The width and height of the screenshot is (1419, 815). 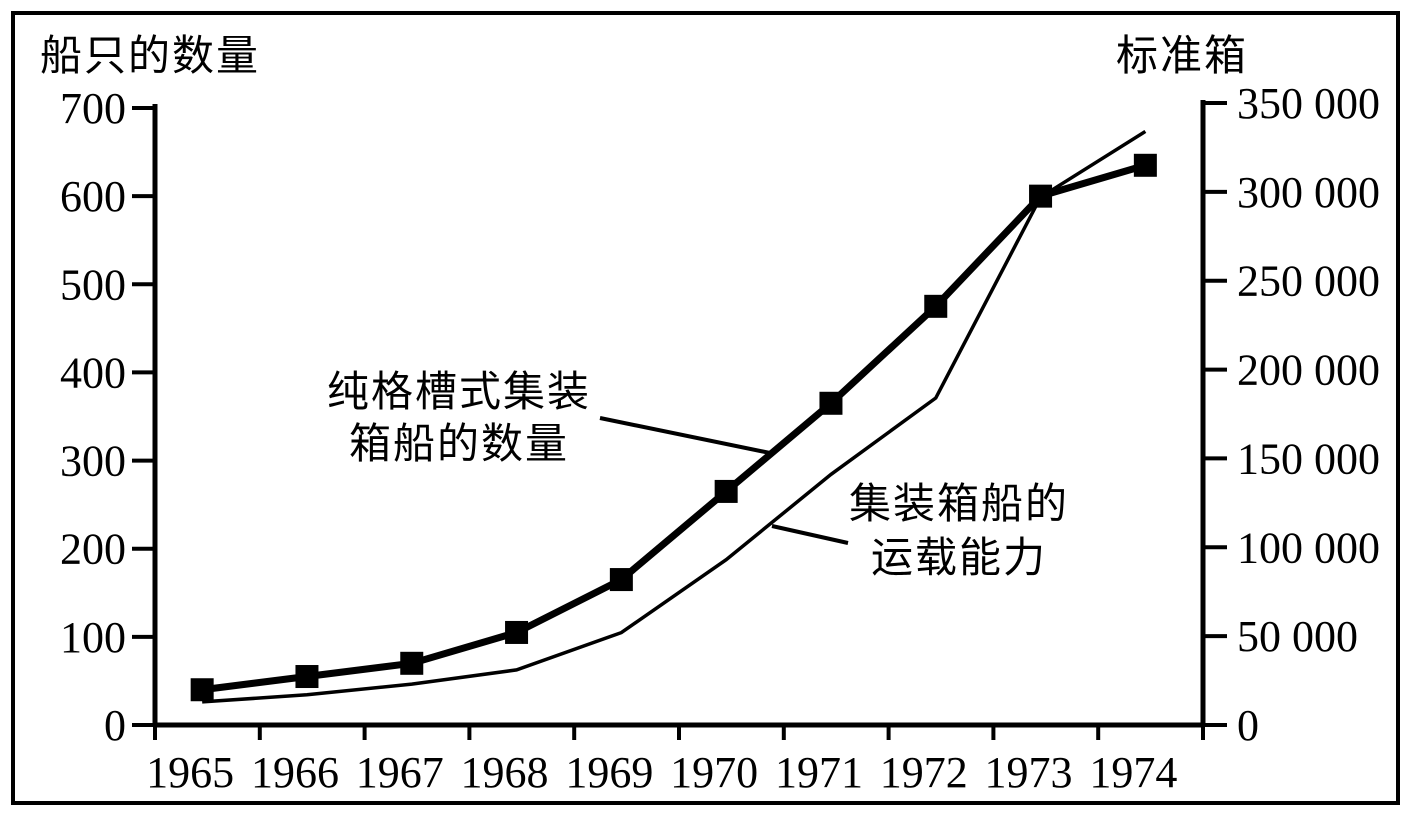 I want to click on right-axis-tick-label: 350 000, so click(x=1308, y=103).